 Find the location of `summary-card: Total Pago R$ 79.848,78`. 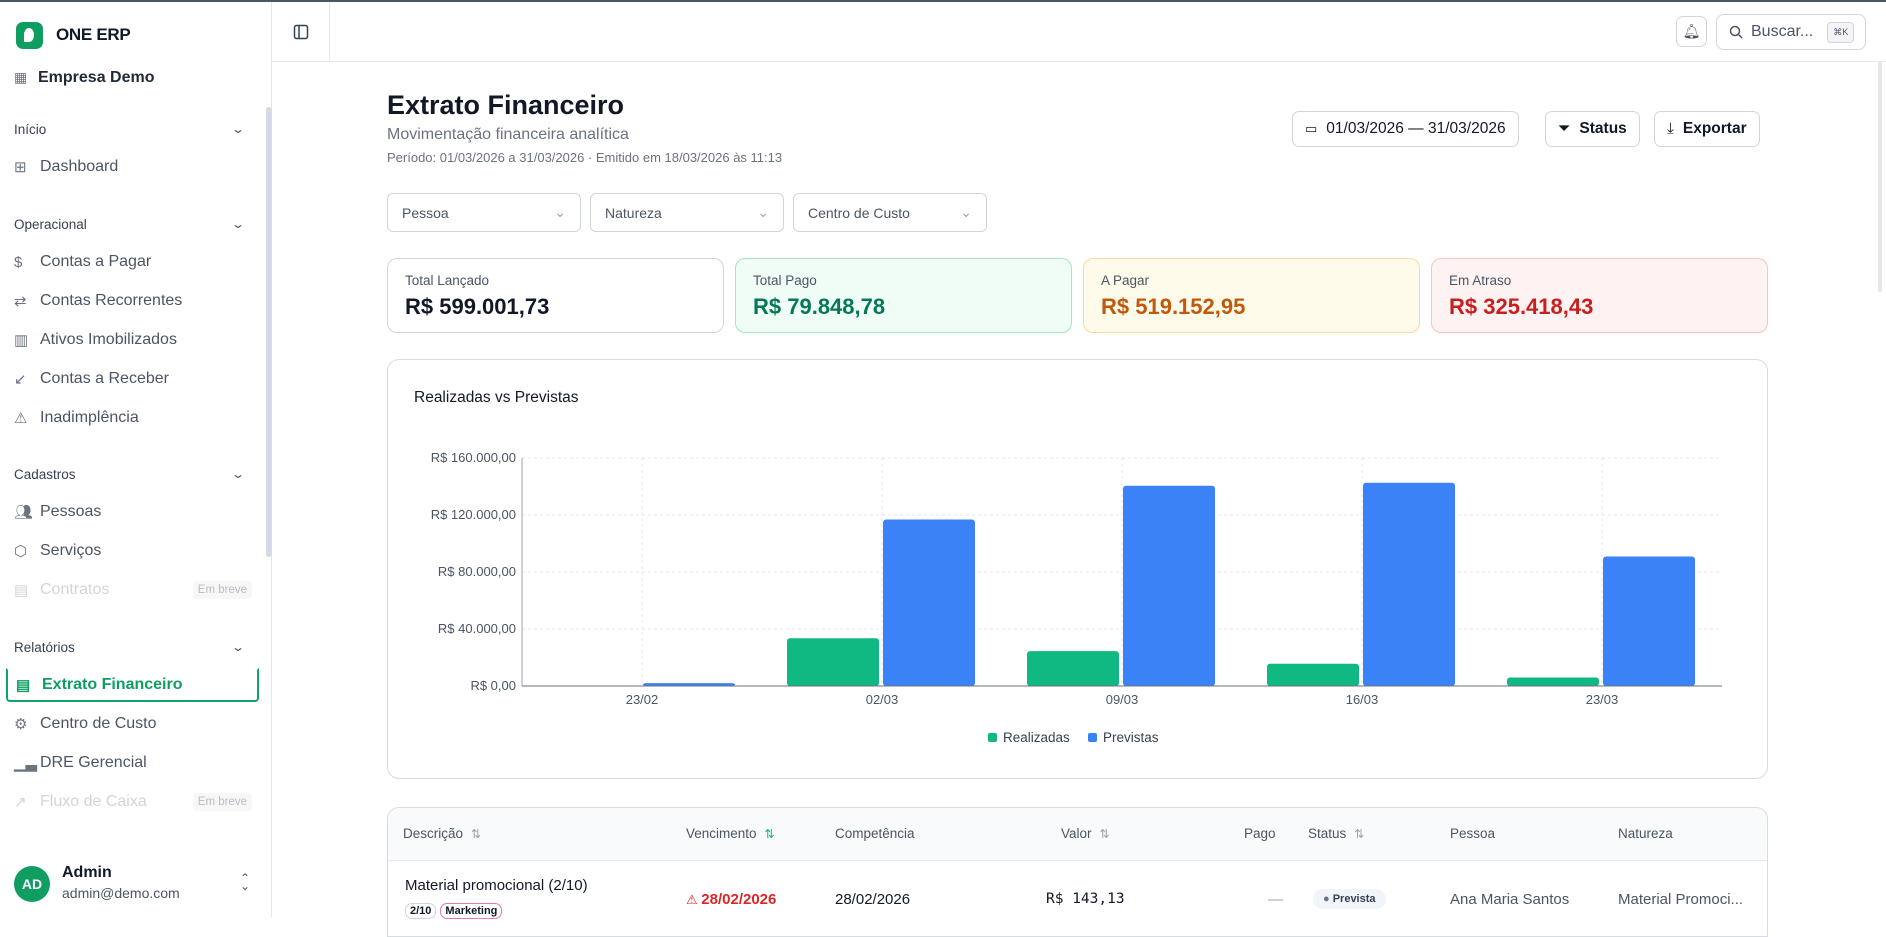

summary-card: Total Pago R$ 79.848,78 is located at coordinates (903, 295).